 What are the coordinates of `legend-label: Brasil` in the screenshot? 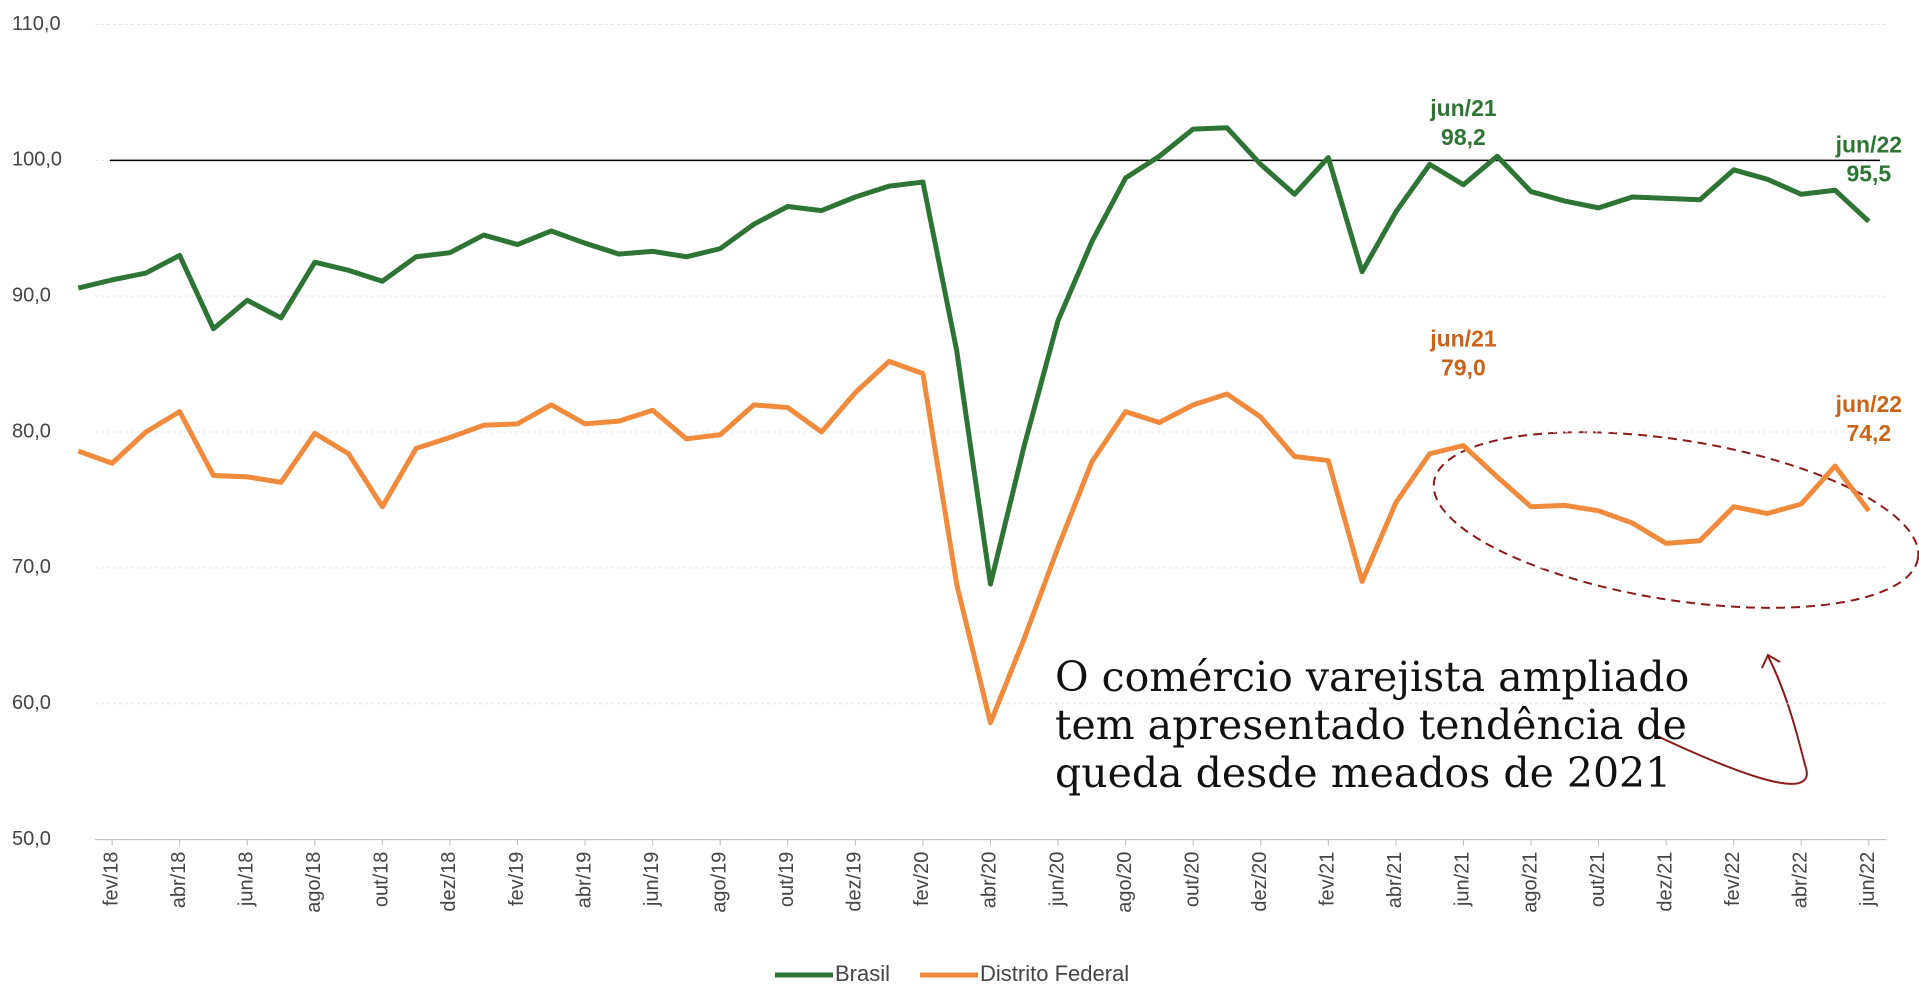 It's located at (862, 973).